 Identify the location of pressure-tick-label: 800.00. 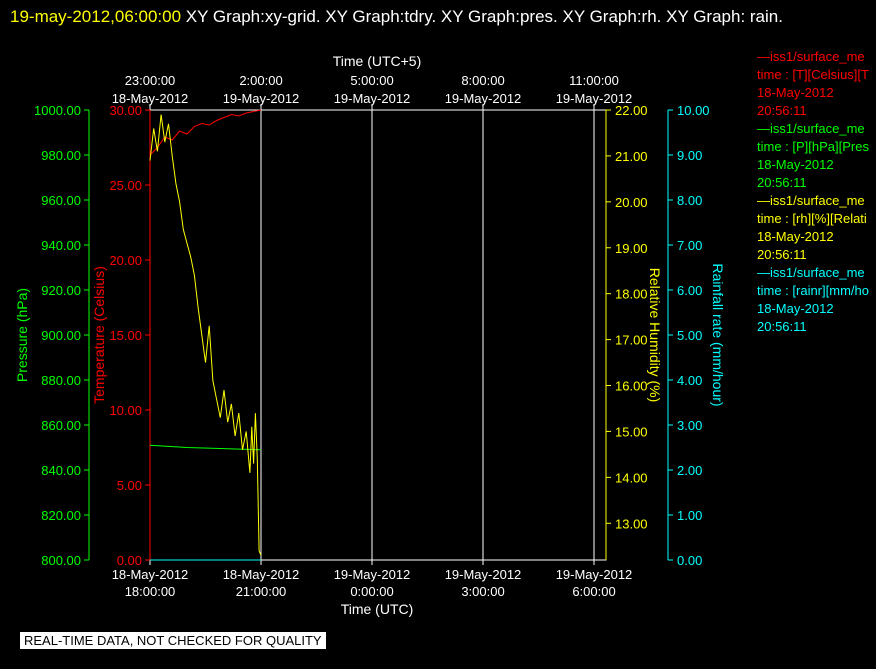
(61, 560).